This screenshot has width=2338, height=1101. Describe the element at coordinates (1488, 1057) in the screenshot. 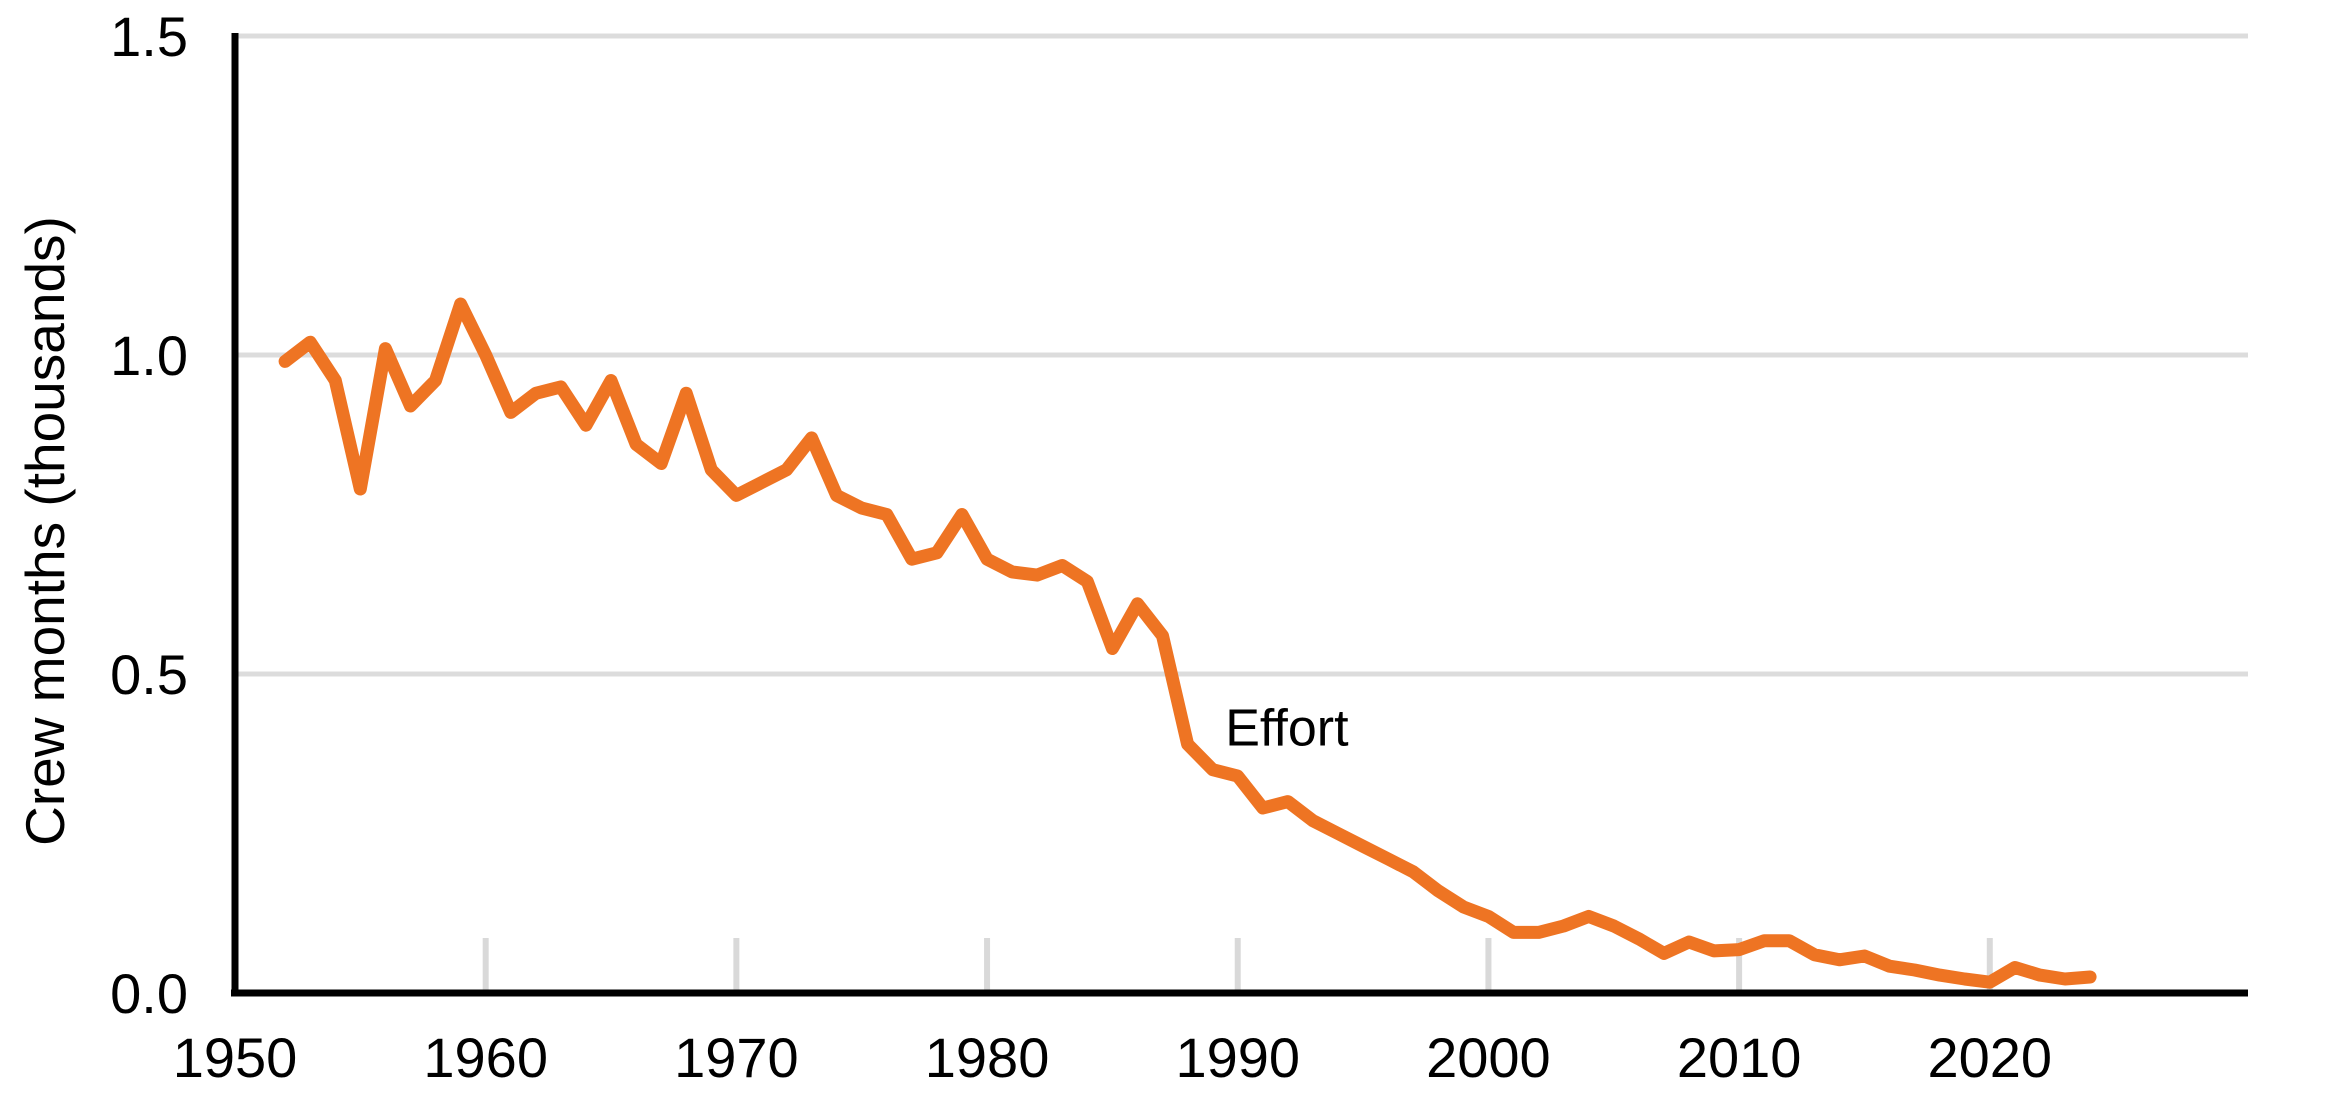

I see `x-tick-label: 2000` at that location.